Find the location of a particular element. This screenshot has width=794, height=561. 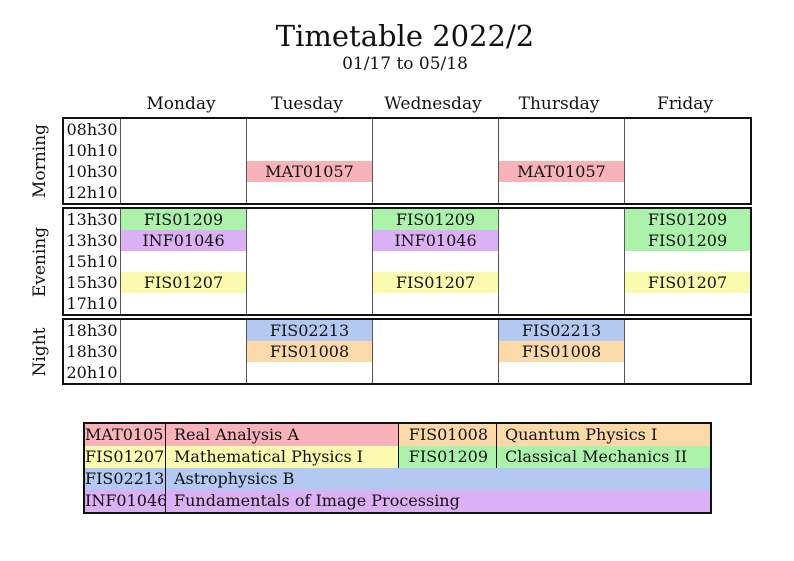

legend-name-cell: Astrophysics B is located at coordinates (437, 479).